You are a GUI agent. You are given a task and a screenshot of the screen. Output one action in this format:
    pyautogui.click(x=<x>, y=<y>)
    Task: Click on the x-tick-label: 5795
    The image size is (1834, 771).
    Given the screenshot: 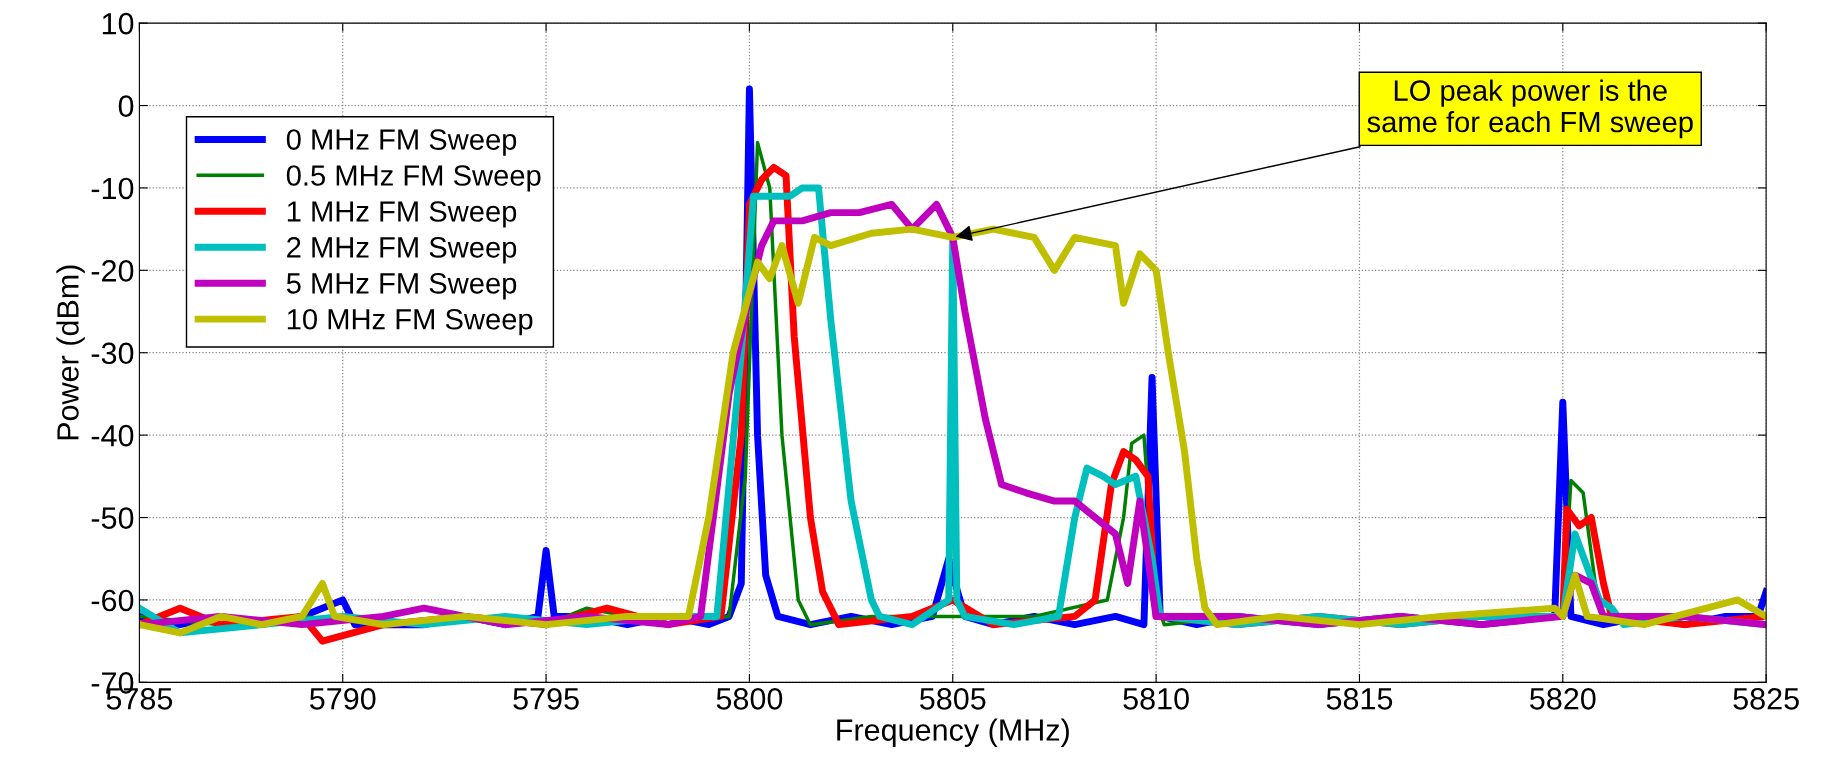 What is the action you would take?
    pyautogui.click(x=546, y=699)
    